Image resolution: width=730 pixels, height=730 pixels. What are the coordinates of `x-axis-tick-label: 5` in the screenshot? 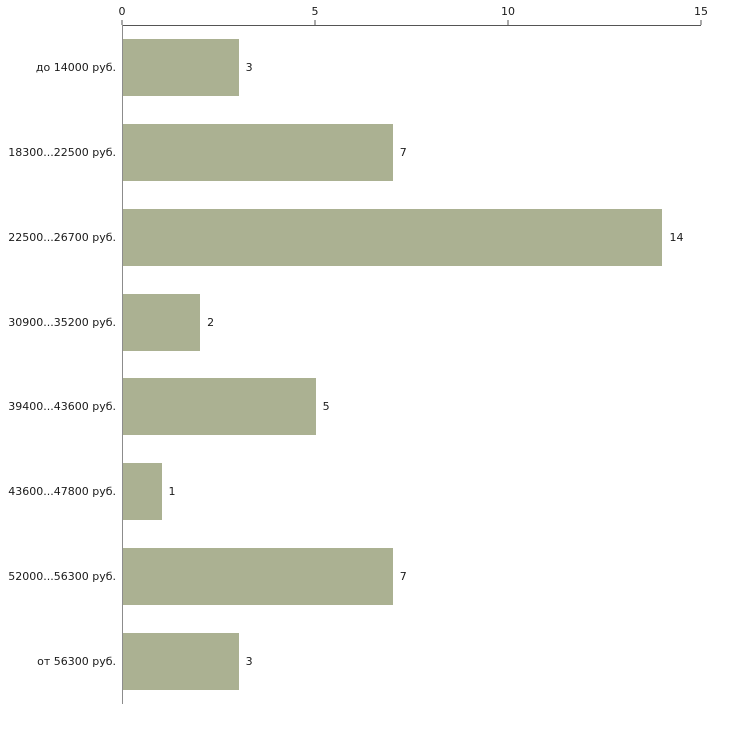 It's located at (315, 11).